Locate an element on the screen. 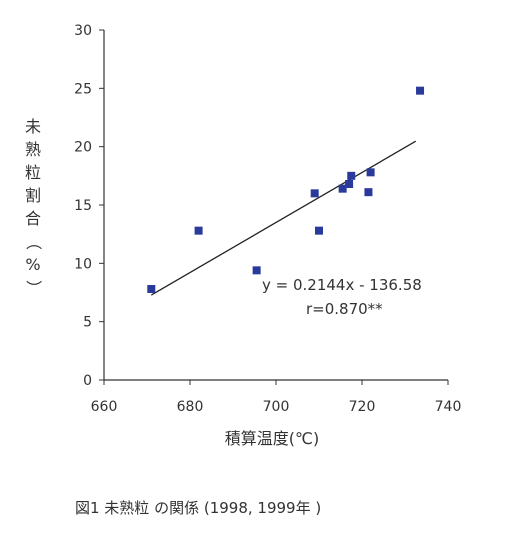 The image size is (524, 546). y-axis-ticks: 0 5 10 15 20 25 30 is located at coordinates (89, 206).